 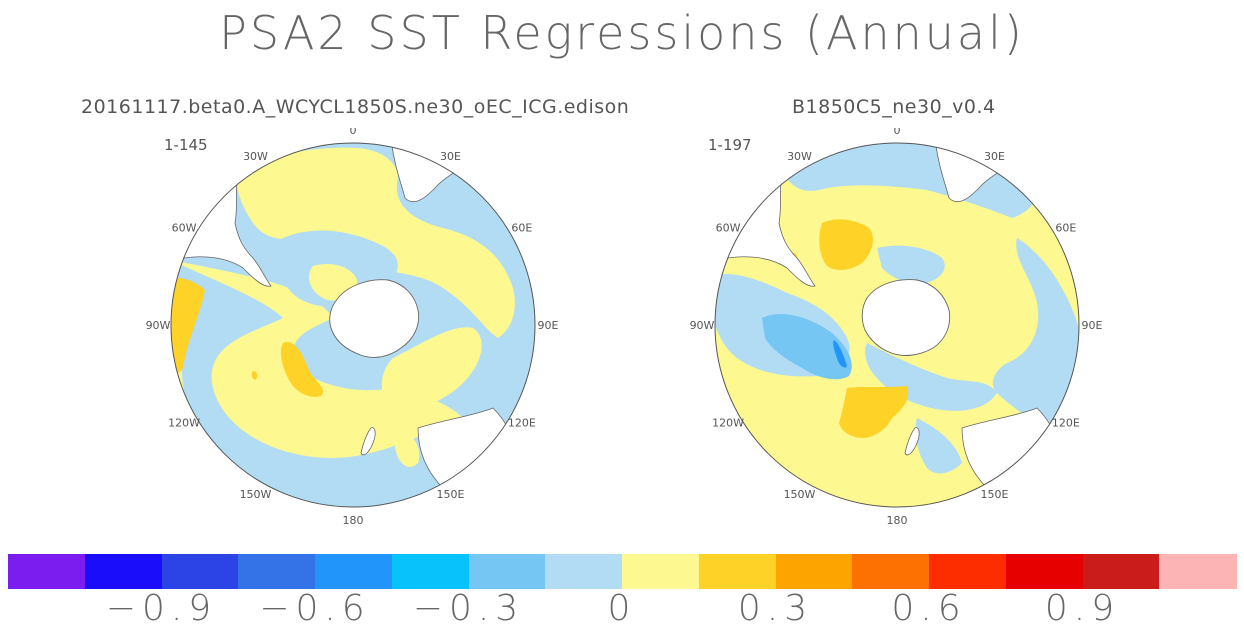 What do you see at coordinates (161, 608) in the screenshot?
I see `colorbar-tick-label: −0.9` at bounding box center [161, 608].